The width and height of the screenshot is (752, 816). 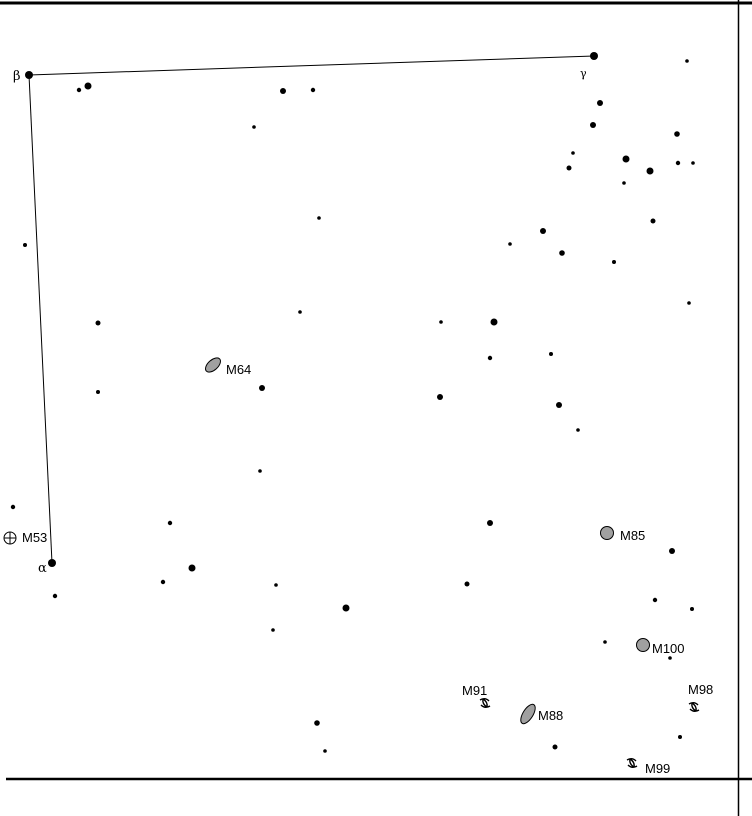 I want to click on galaxy-m100-symbol, so click(x=643, y=645).